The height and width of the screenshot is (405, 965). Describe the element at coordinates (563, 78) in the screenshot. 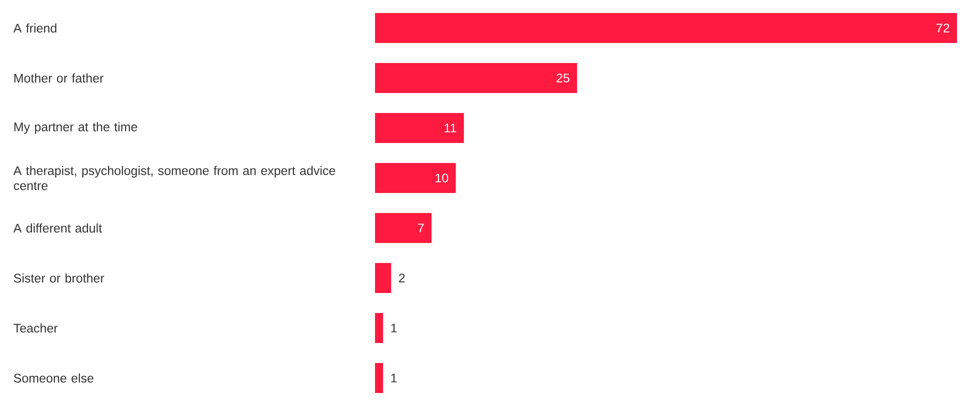

I see `data-label: 25` at that location.